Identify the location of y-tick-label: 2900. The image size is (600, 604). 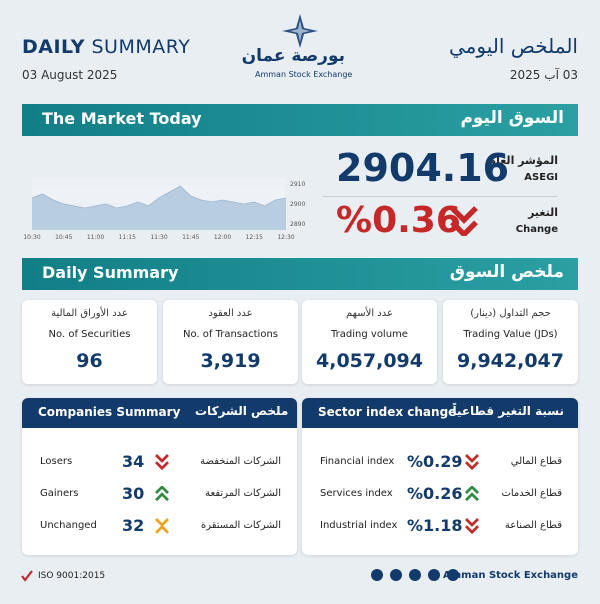
(297, 204).